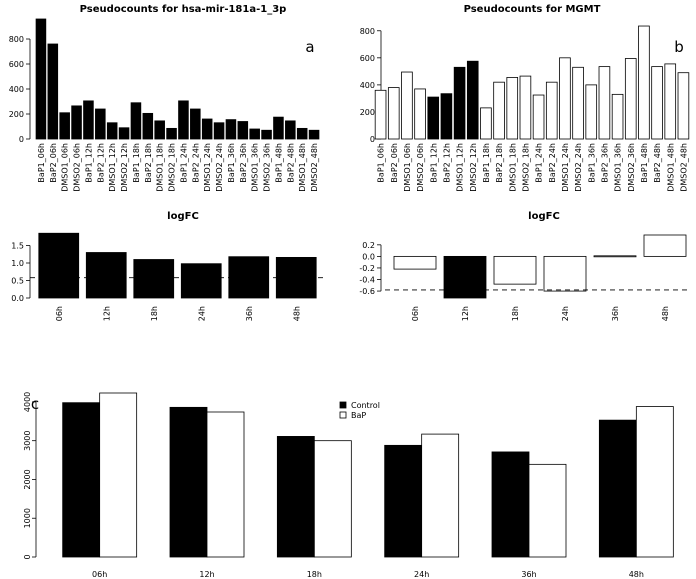 The width and height of the screenshot is (696, 579). What do you see at coordinates (591, 163) in the screenshot?
I see `x-tick-label: BaP1_36h` at bounding box center [591, 163].